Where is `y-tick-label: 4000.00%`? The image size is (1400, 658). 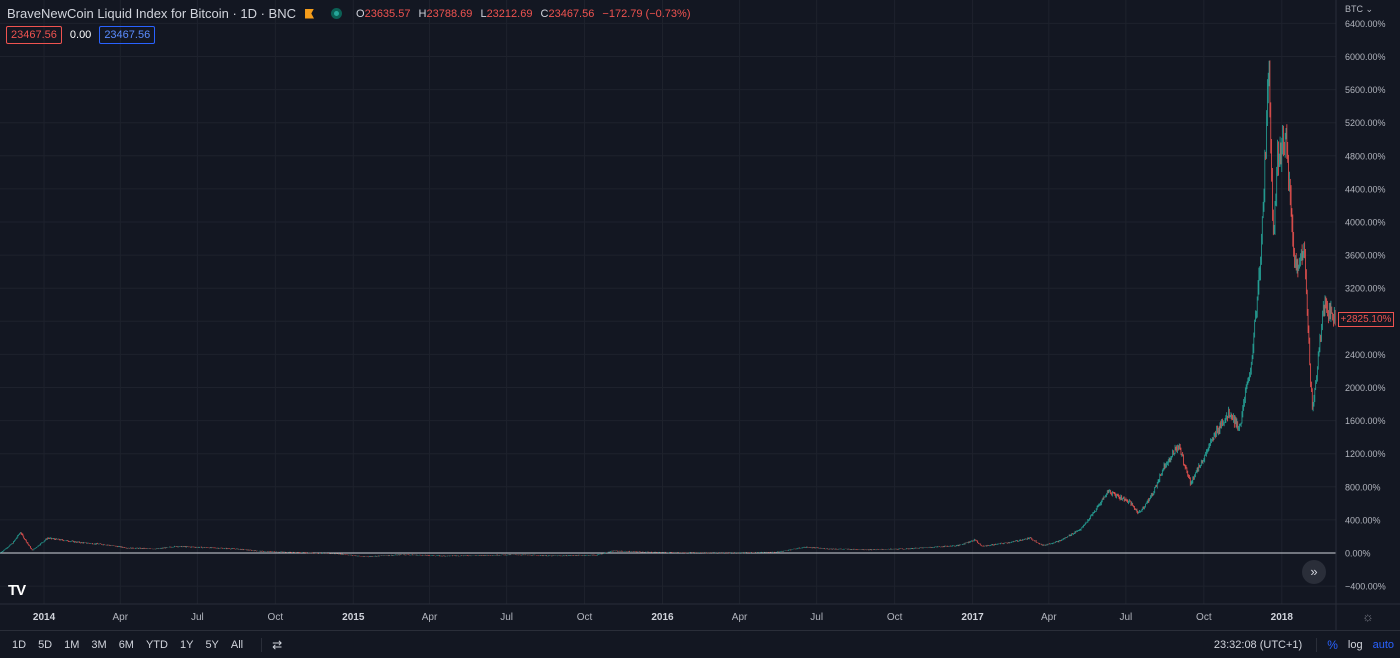 y-tick-label: 4000.00% is located at coordinates (1365, 223).